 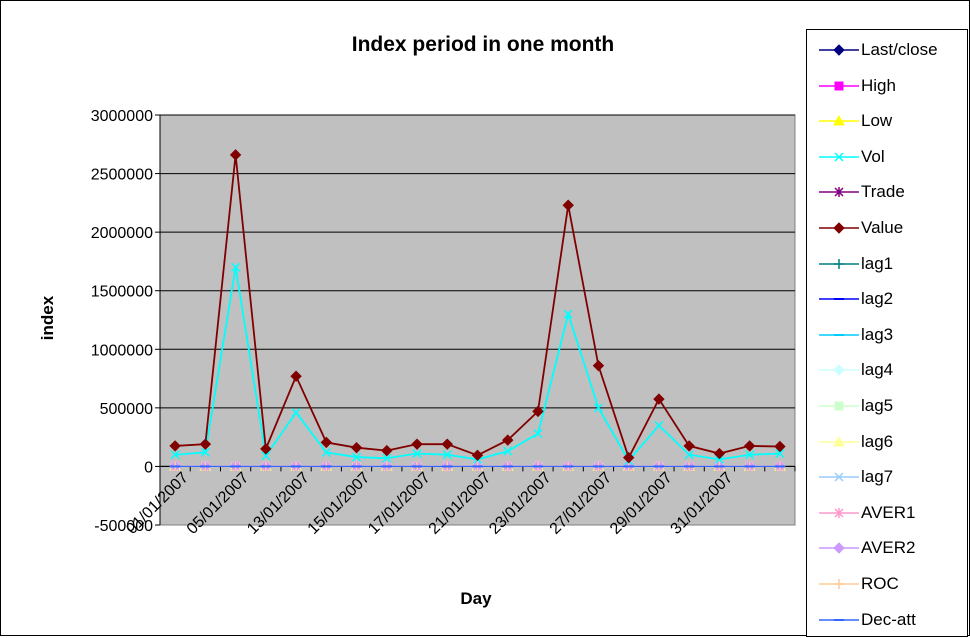 I want to click on legend-label: Dec-att, so click(x=888, y=620).